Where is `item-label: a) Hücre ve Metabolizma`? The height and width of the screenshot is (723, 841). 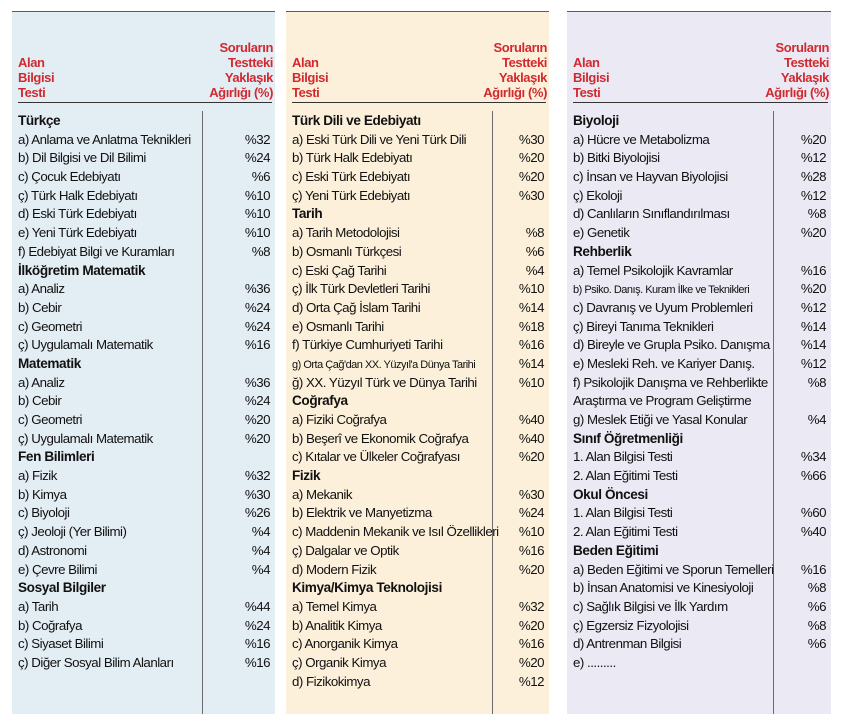 item-label: a) Hücre ve Metabolizma is located at coordinates (641, 139).